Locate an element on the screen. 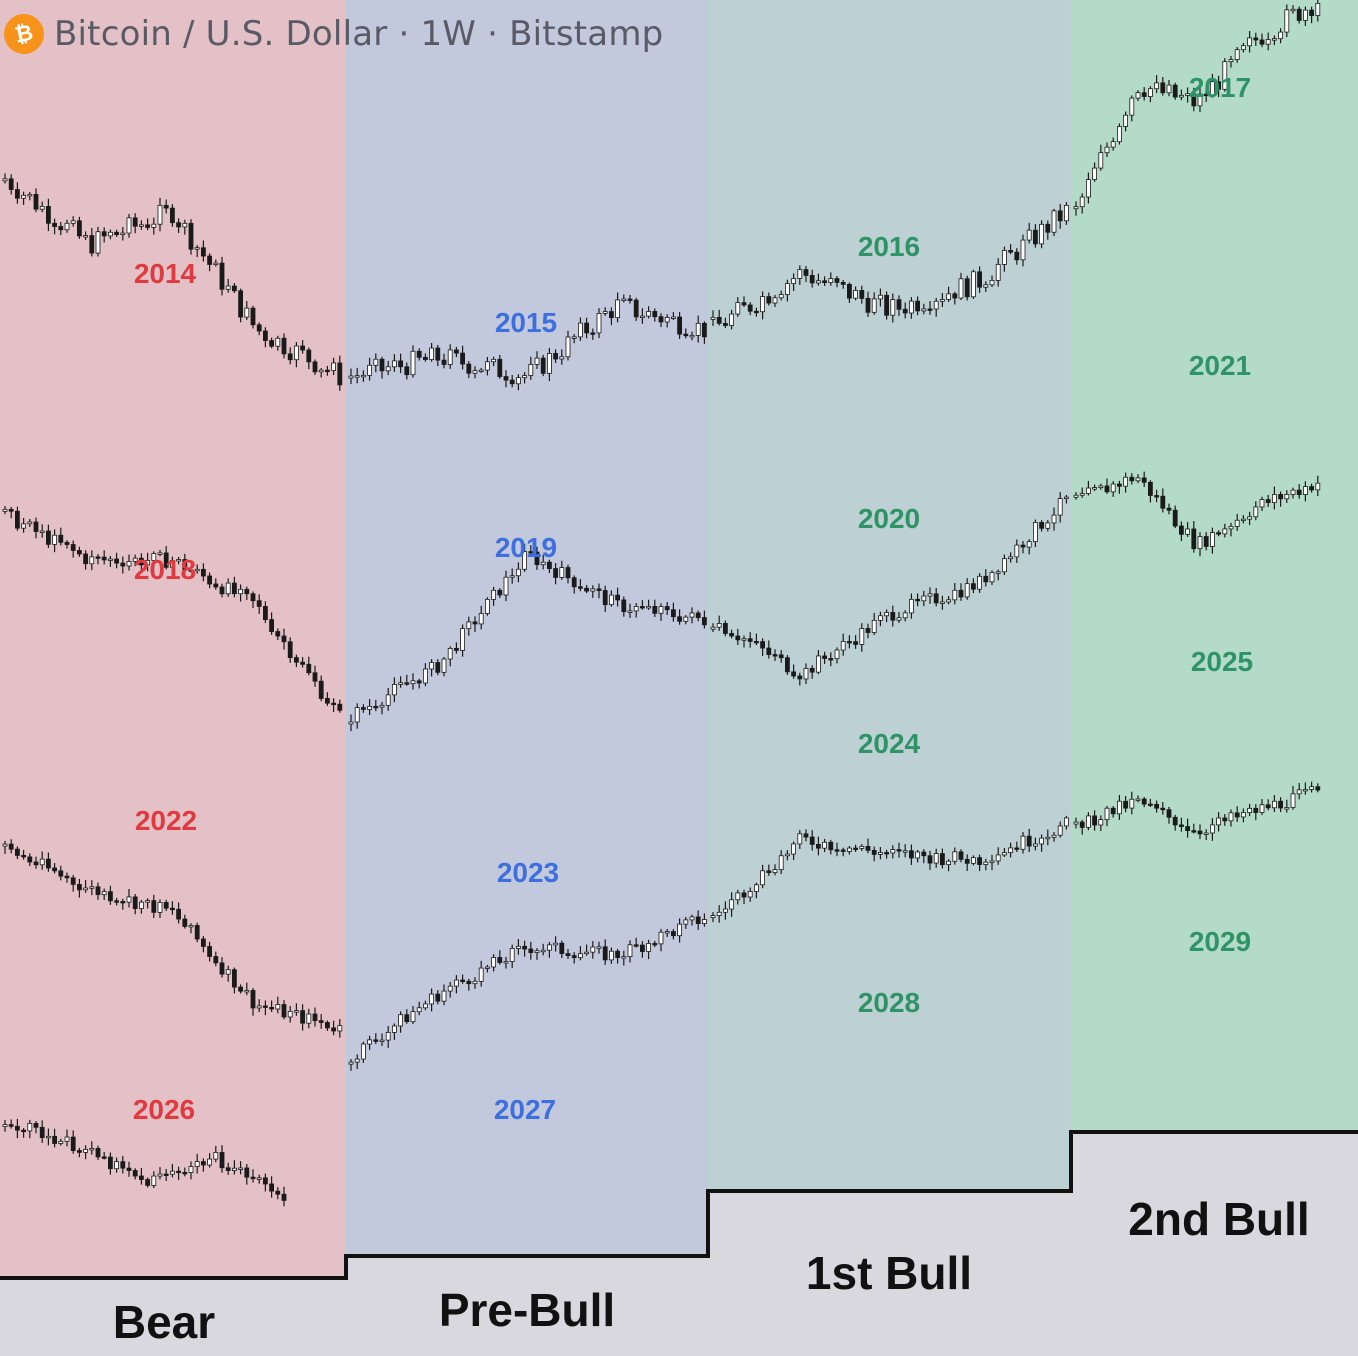  phase-staircase-line is located at coordinates (679, 1205).